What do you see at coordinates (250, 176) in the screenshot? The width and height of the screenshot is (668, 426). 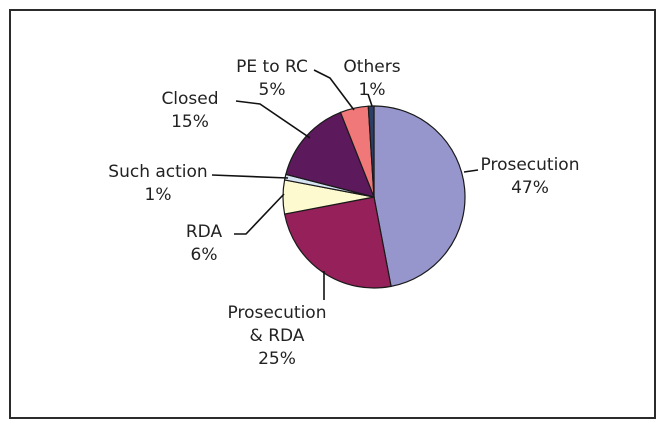 I see `leader-line-such-action` at bounding box center [250, 176].